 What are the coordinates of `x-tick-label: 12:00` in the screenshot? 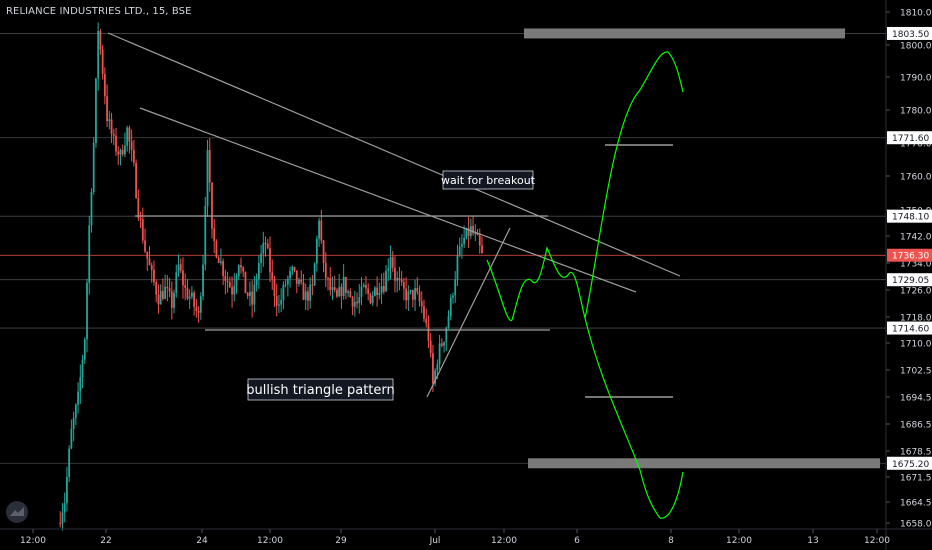 It's located at (739, 541).